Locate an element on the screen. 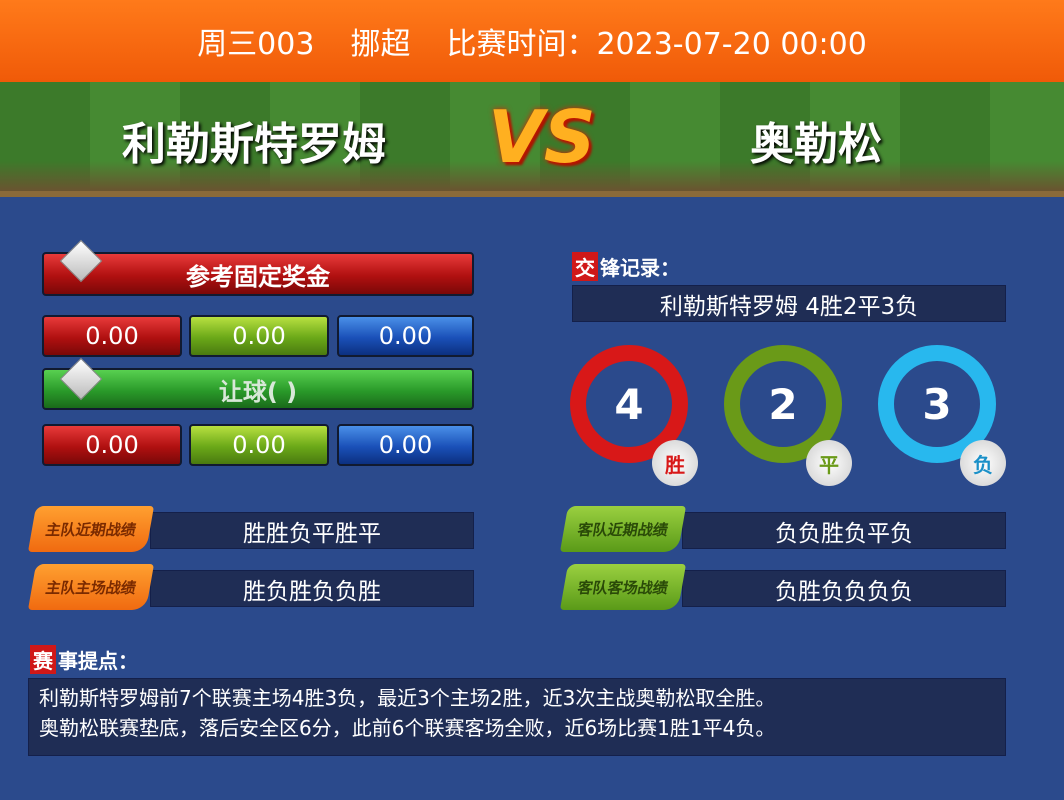  time-label: 比赛时间： is located at coordinates (521, 44).